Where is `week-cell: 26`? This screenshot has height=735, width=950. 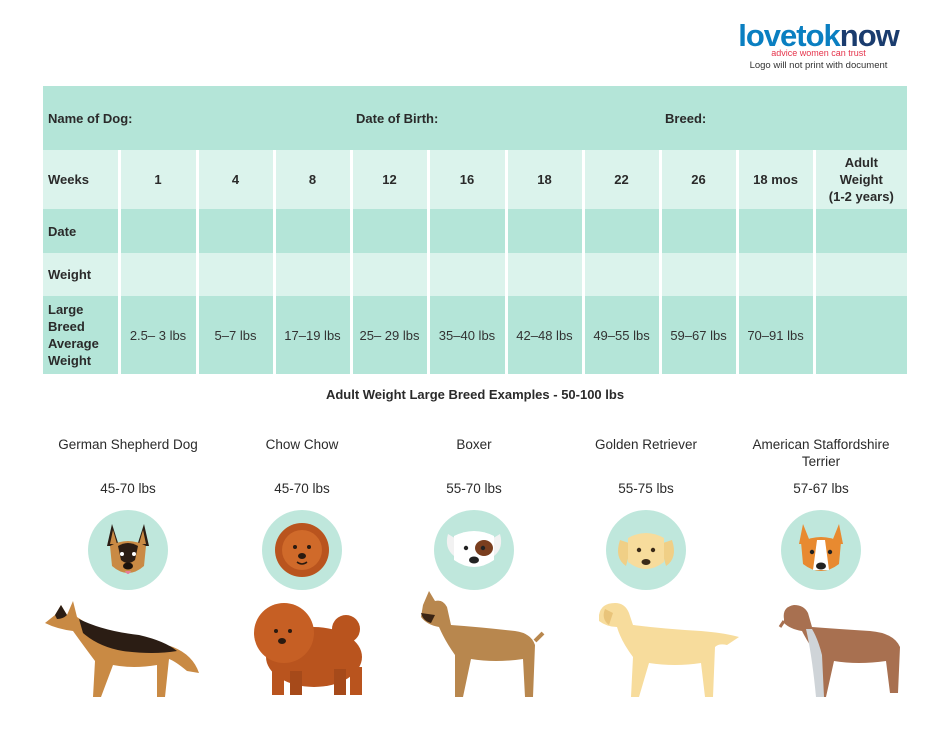
week-cell: 26 is located at coordinates (698, 179).